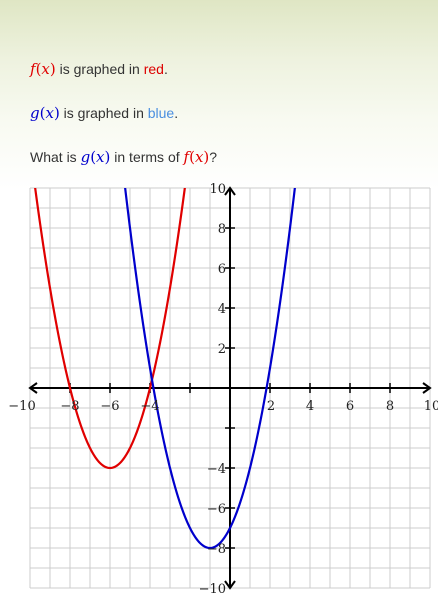 The image size is (438, 595). What do you see at coordinates (212, 588) in the screenshot?
I see `y-tick-label: −10` at bounding box center [212, 588].